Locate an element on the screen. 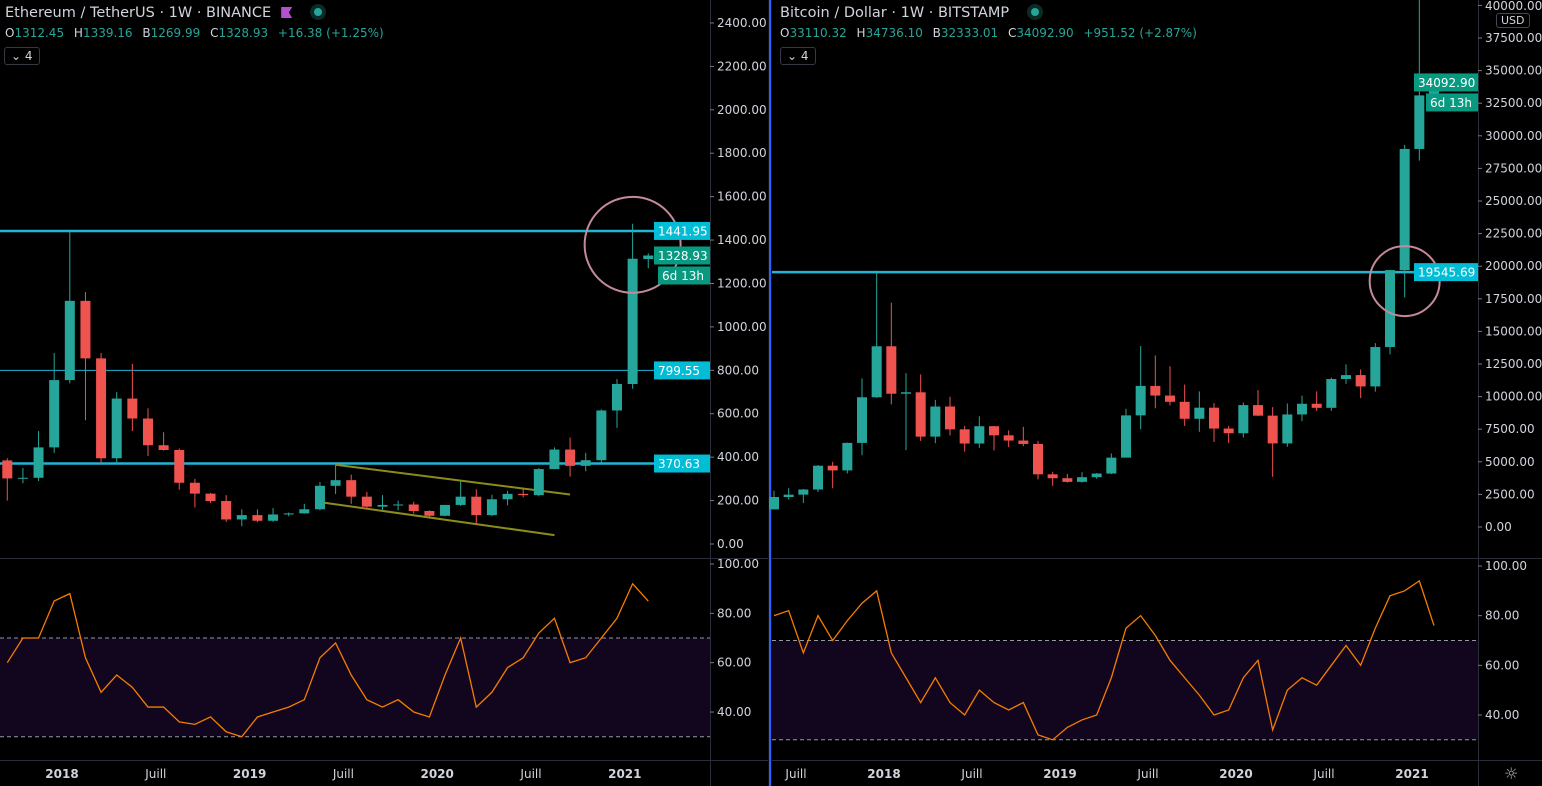  price-tick-label: 2500.00 is located at coordinates (1510, 494).